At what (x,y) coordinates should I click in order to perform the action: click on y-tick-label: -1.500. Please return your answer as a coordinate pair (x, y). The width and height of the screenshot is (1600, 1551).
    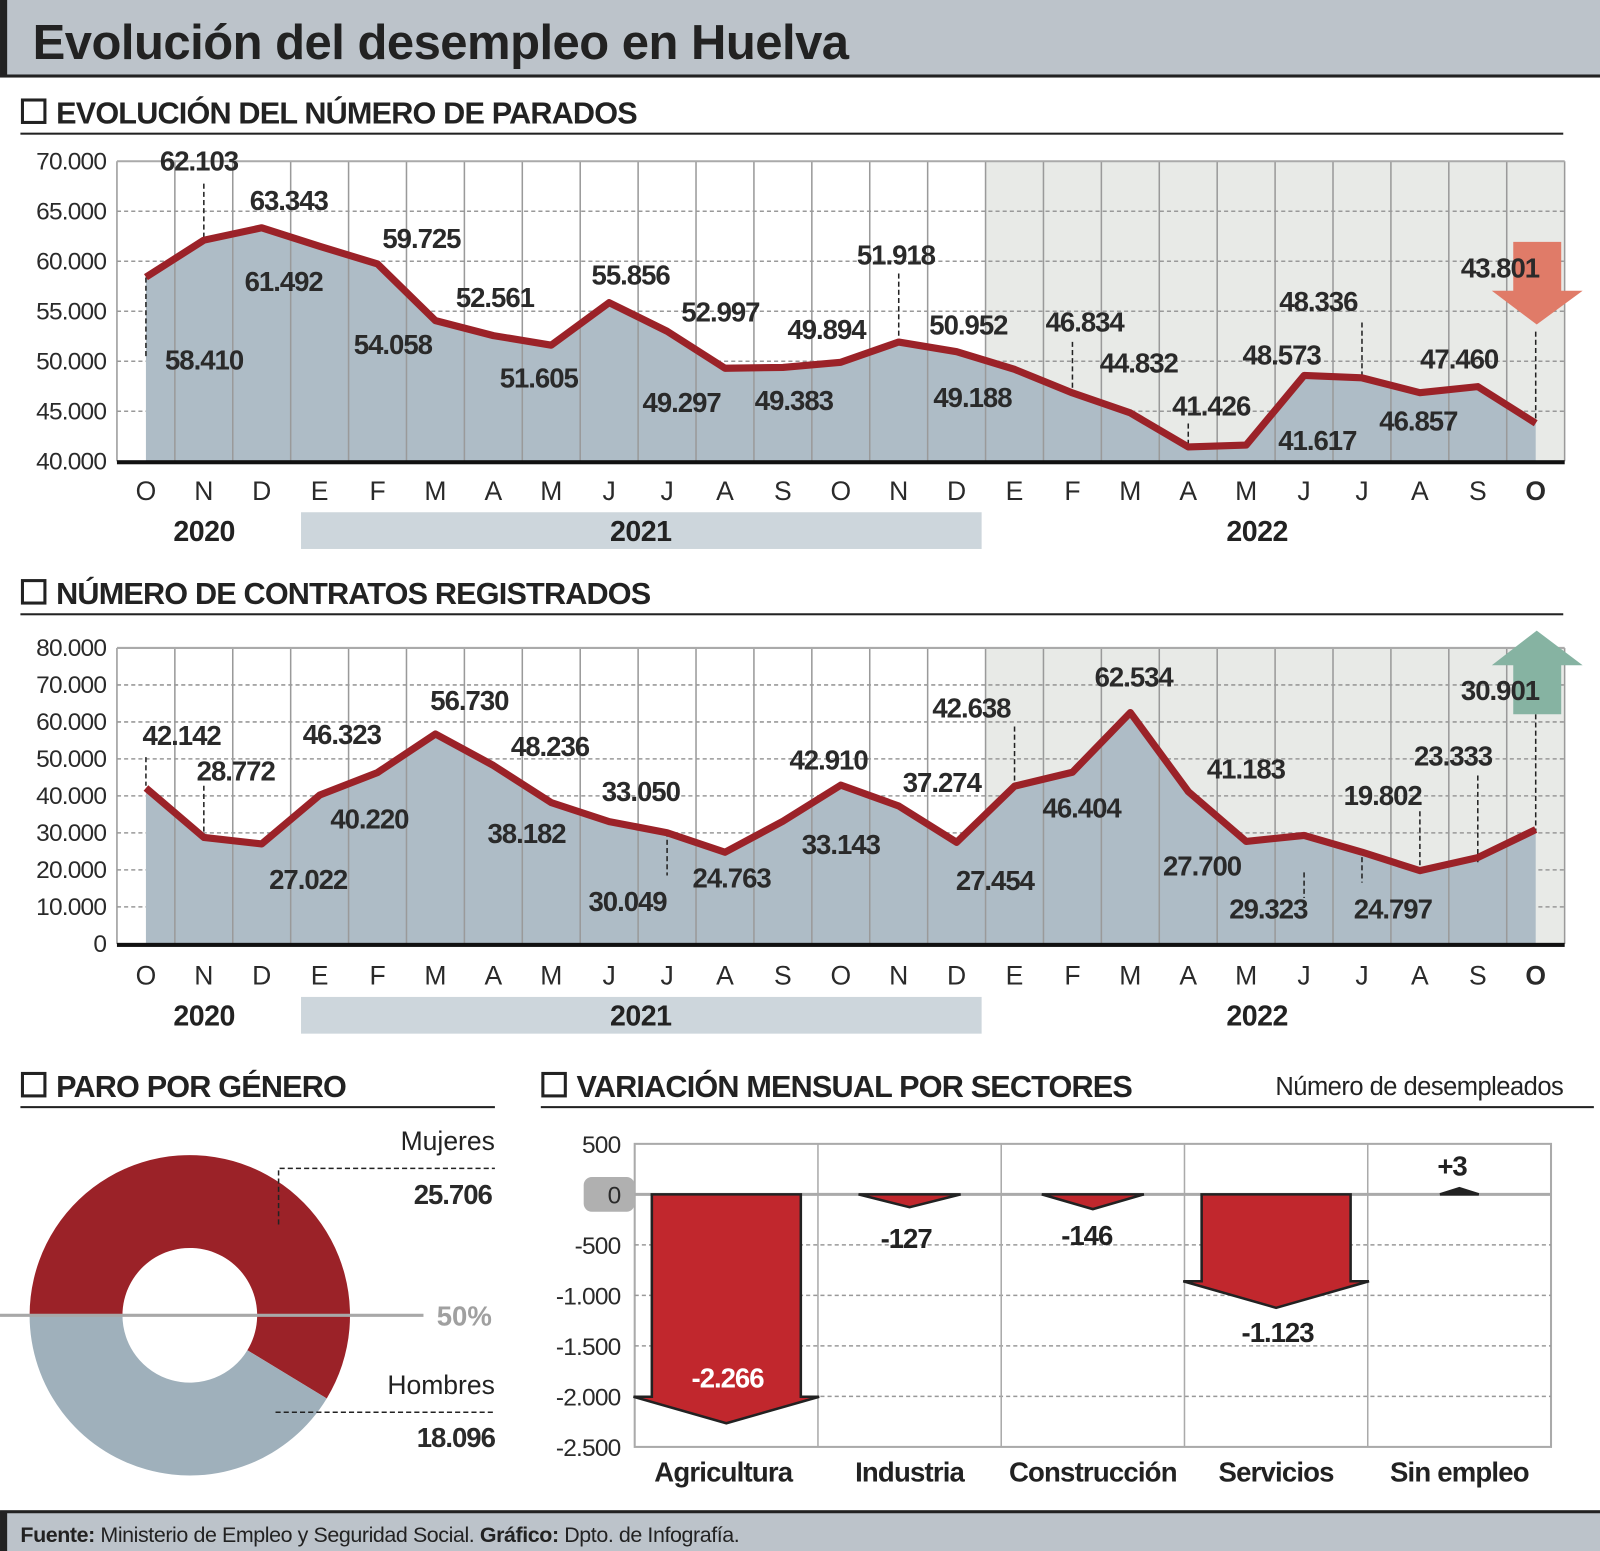
    Looking at the image, I should click on (588, 1347).